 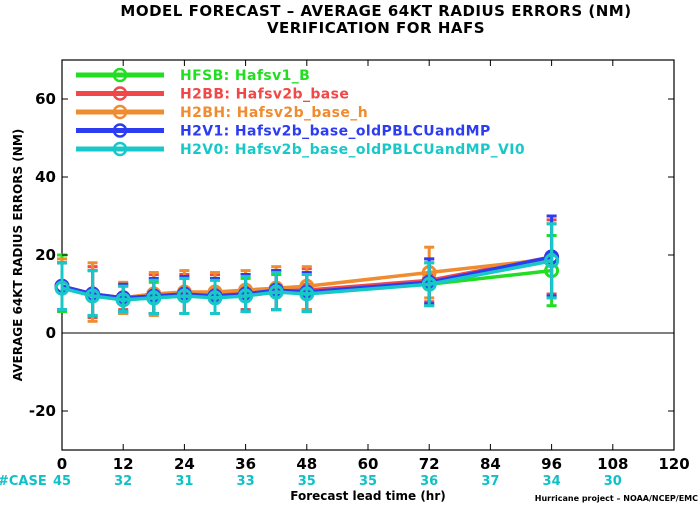 What do you see at coordinates (552, 481) in the screenshot?
I see `case-count: 34` at bounding box center [552, 481].